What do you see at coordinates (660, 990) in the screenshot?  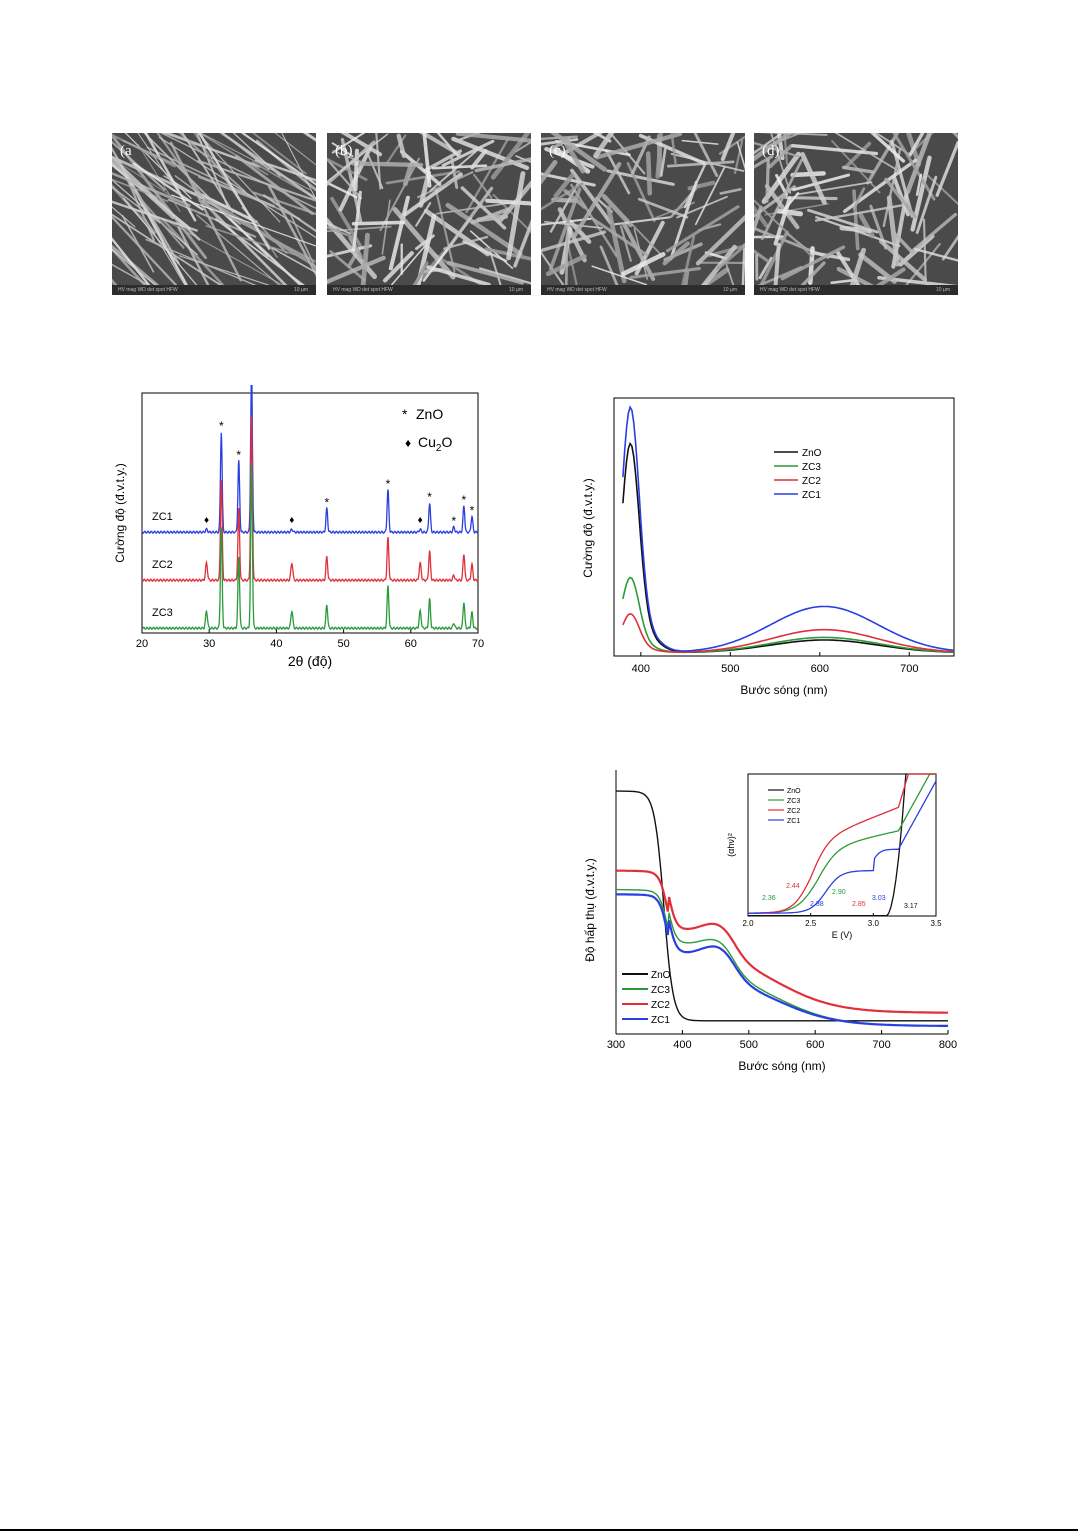 I see `uv-legend-label: ZC3` at bounding box center [660, 990].